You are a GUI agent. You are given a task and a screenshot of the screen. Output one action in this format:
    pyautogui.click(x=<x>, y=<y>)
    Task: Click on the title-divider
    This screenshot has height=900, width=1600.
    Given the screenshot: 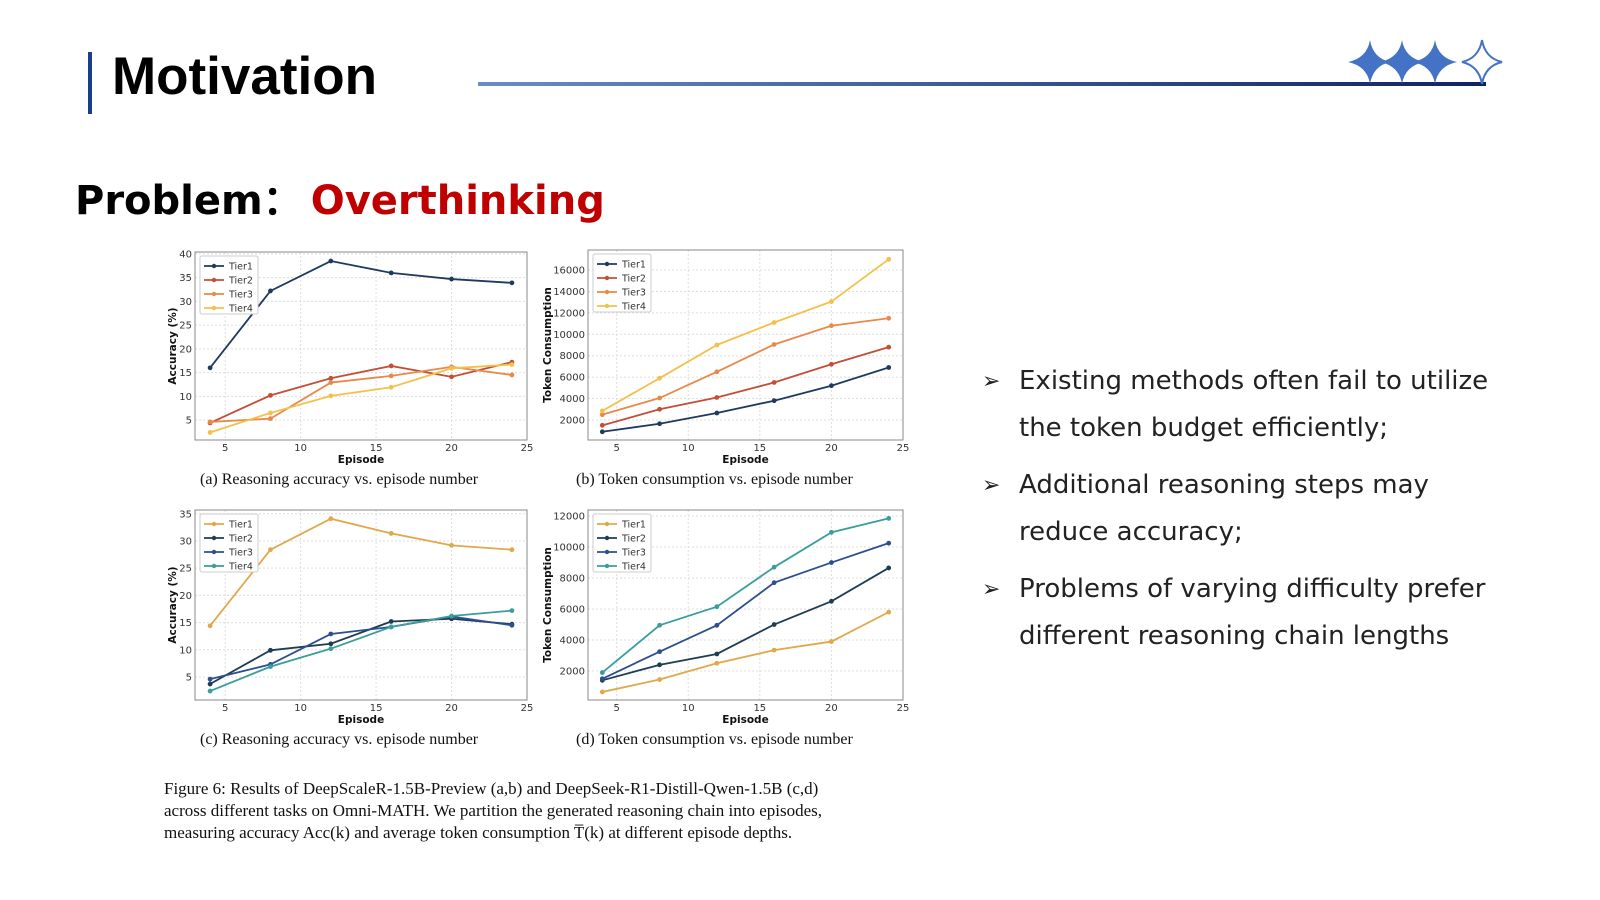 What is the action you would take?
    pyautogui.click(x=982, y=84)
    